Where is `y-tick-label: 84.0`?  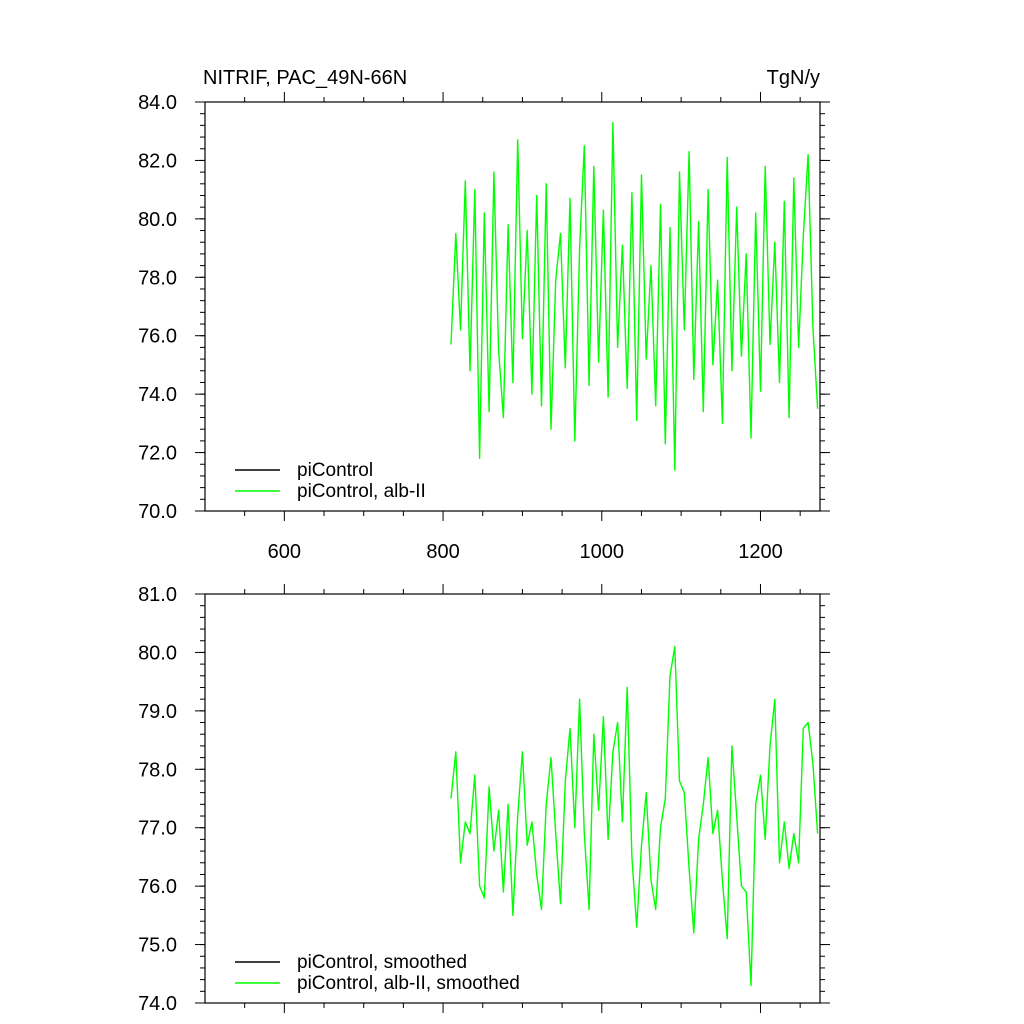 y-tick-label: 84.0 is located at coordinates (157, 103).